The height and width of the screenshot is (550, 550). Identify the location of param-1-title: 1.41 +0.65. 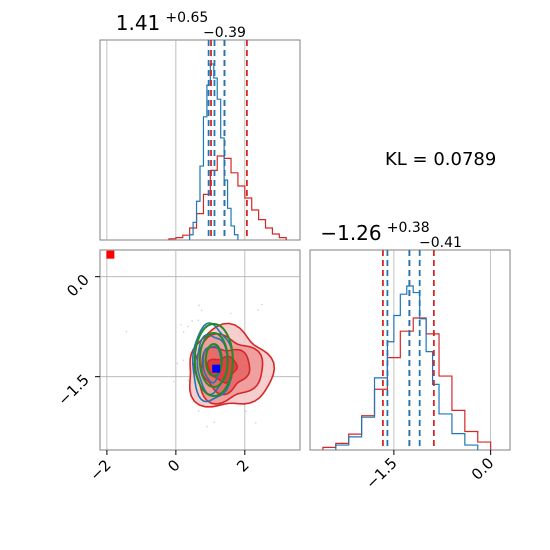
(162, 22).